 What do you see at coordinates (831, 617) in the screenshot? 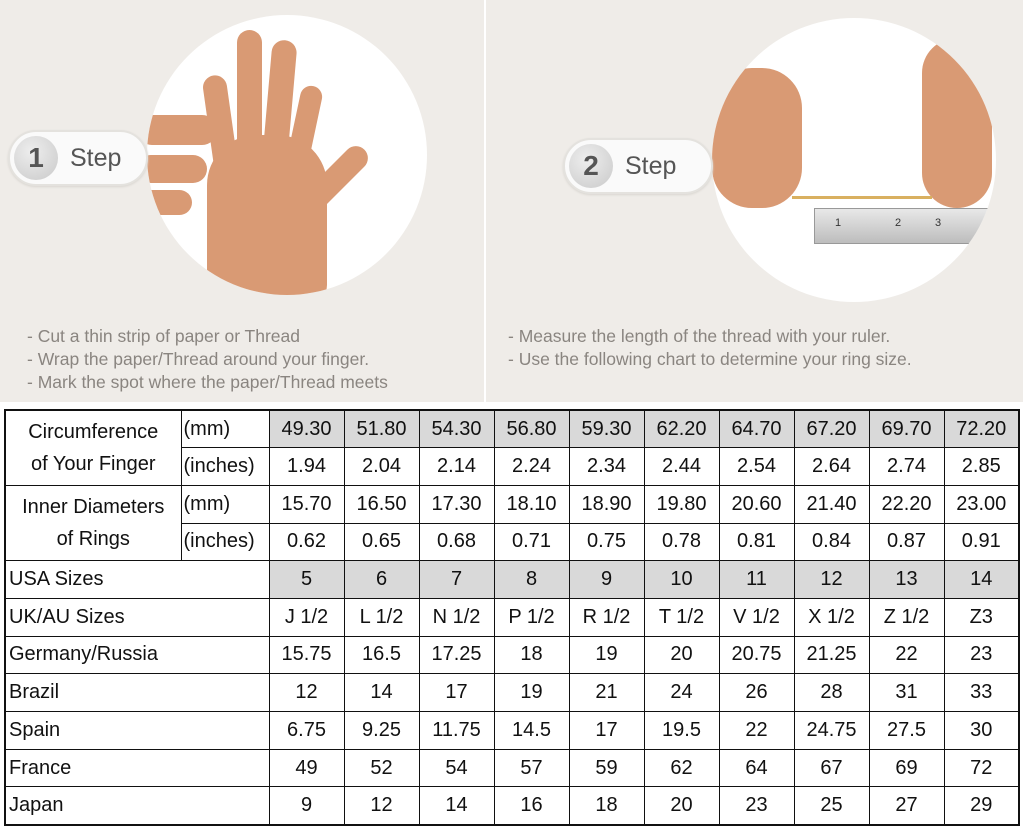
I see `table-cell: X 1/2` at bounding box center [831, 617].